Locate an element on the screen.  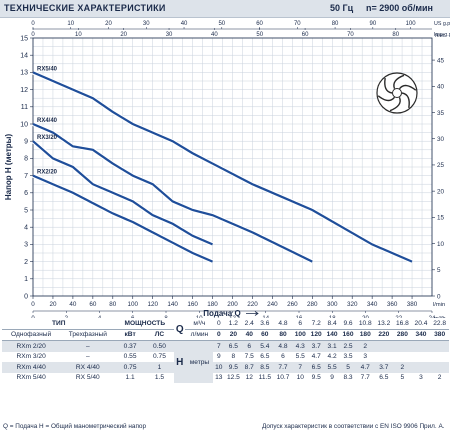
x-tick-label: 140 is located at coordinates (172, 304).